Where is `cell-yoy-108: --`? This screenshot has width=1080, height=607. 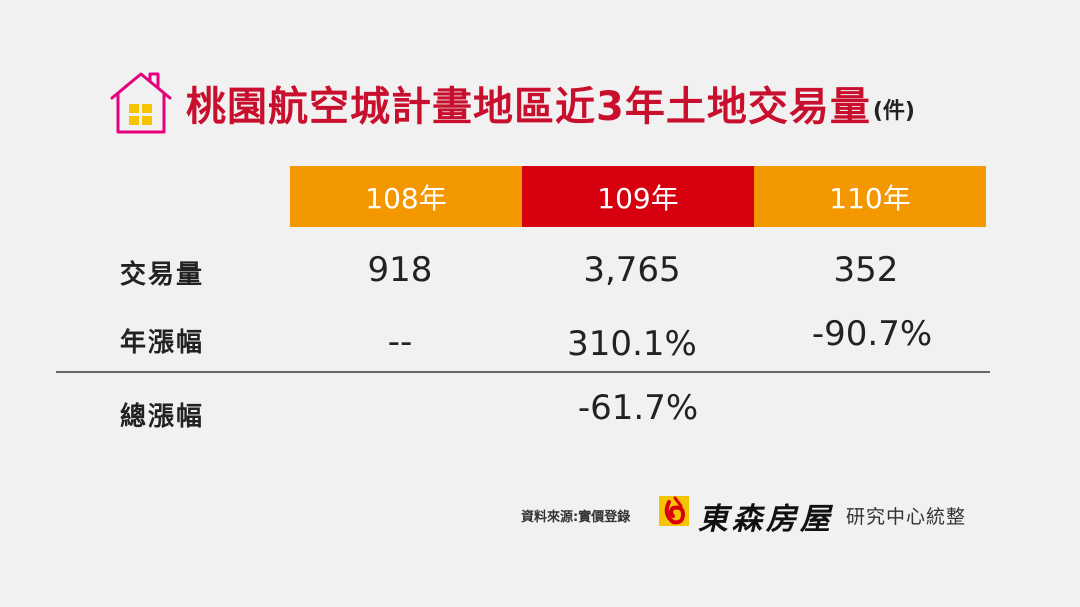 cell-yoy-108: -- is located at coordinates (400, 342).